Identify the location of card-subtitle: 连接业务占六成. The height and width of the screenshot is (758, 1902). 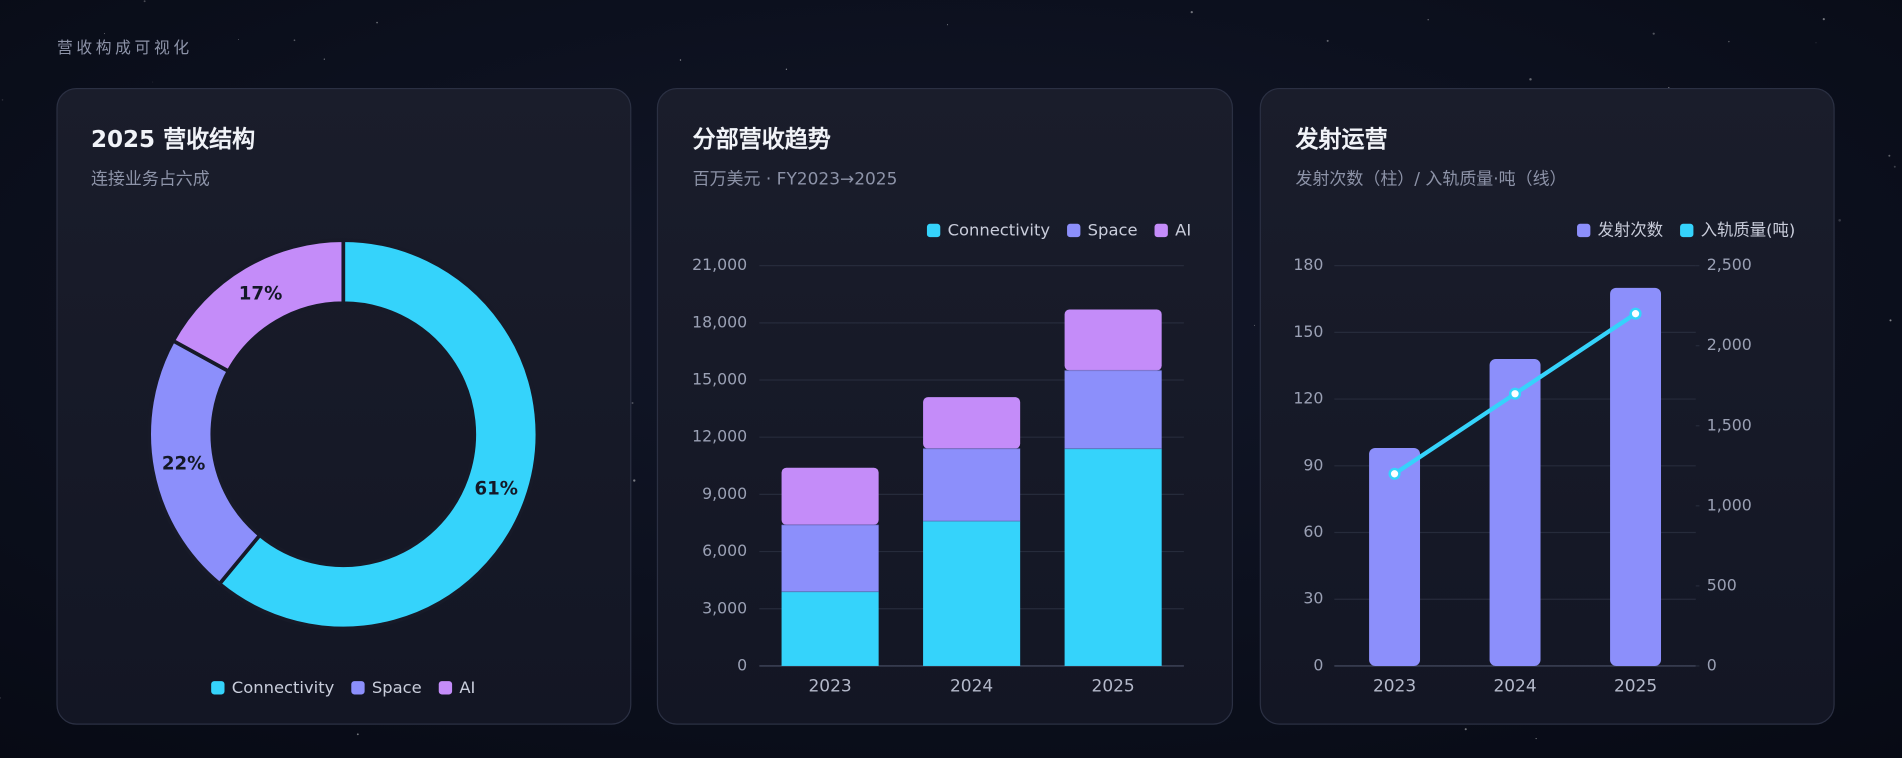
(150, 180).